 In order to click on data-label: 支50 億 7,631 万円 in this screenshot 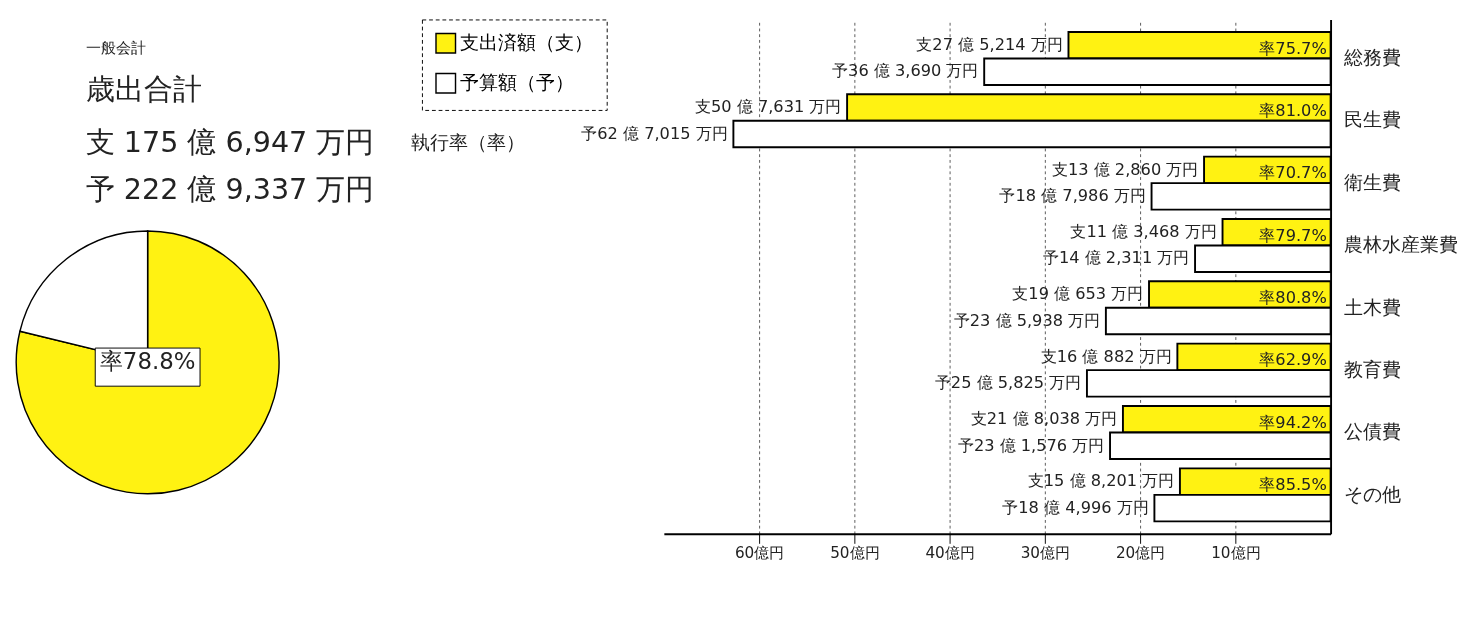, I will do `click(768, 107)`.